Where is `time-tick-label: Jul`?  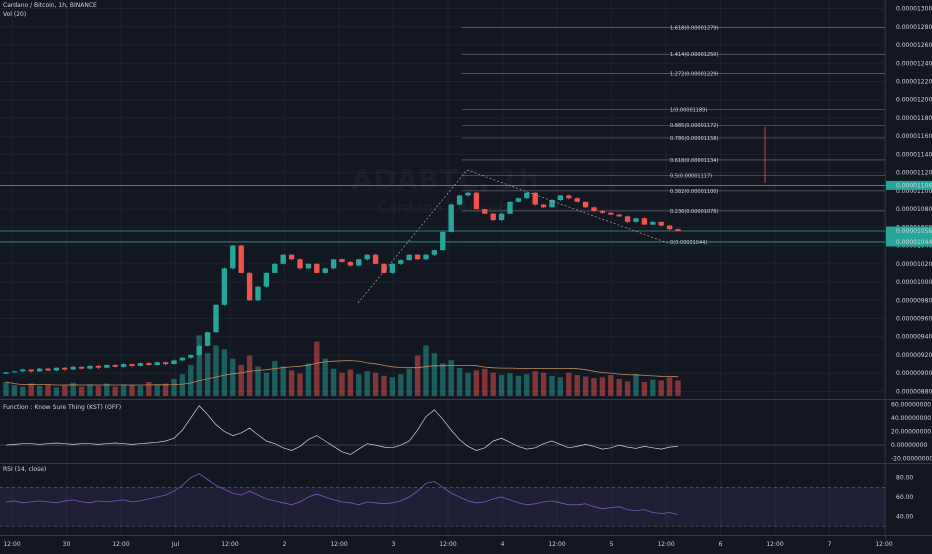 time-tick-label: Jul is located at coordinates (175, 544).